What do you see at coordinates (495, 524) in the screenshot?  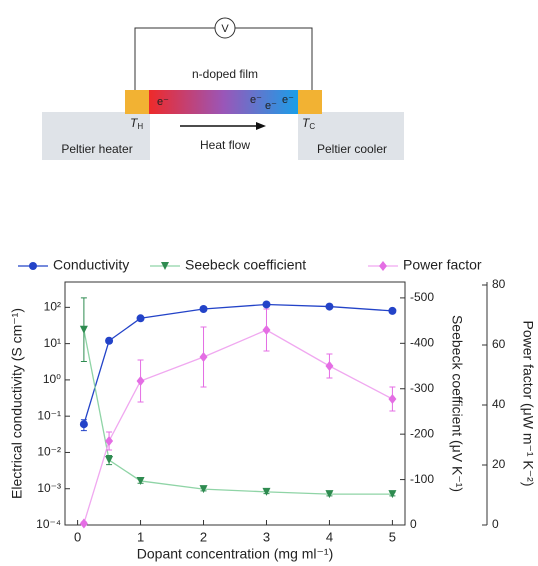 I see `y3-tick-label: 0` at bounding box center [495, 524].